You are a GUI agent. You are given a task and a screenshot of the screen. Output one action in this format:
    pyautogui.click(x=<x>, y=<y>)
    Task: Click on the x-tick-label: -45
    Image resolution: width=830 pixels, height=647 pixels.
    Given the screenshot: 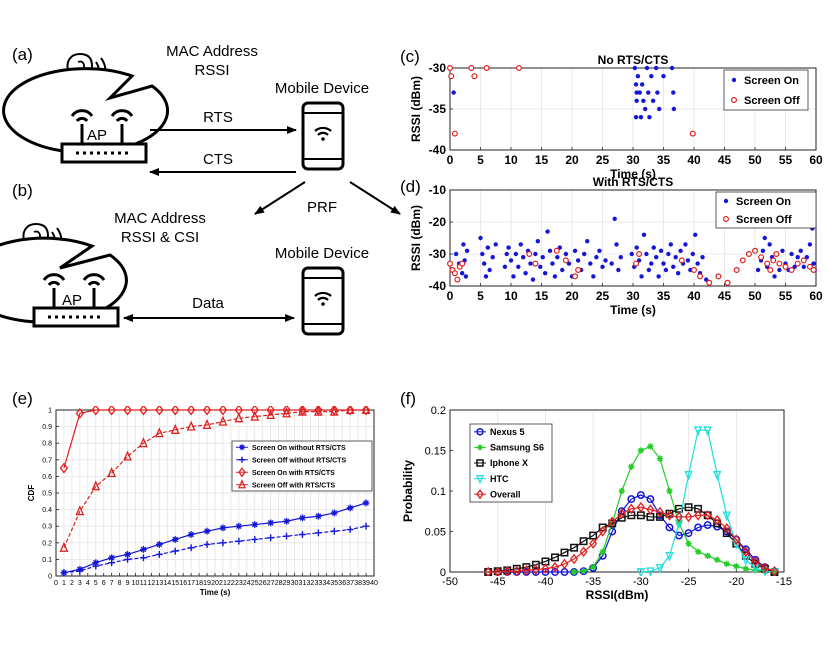 What is the action you would take?
    pyautogui.click(x=498, y=582)
    